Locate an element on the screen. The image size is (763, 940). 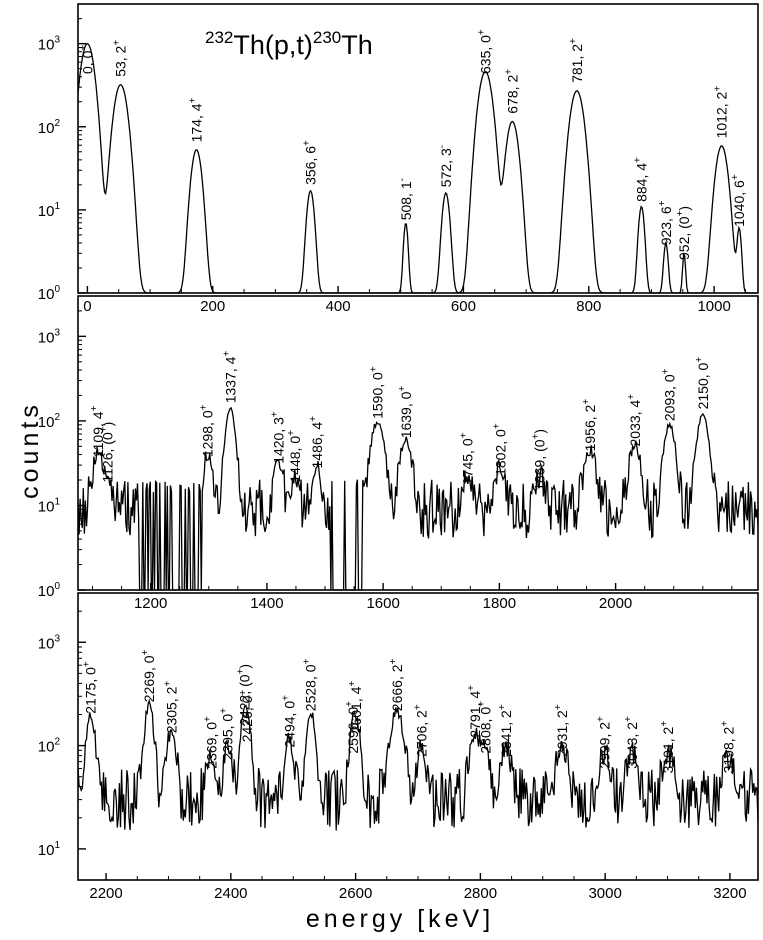
reaction-product-mass: 230 is located at coordinates (327, 37).